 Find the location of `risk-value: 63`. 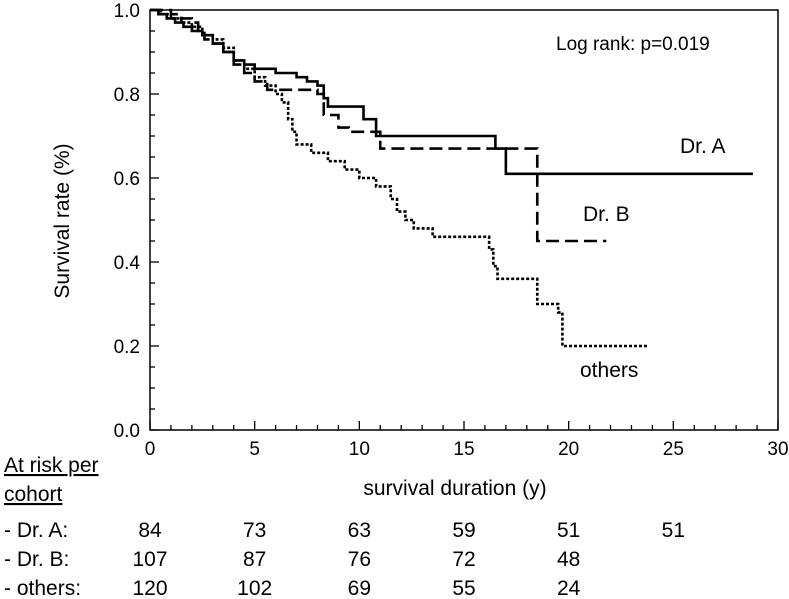

risk-value: 63 is located at coordinates (359, 530).